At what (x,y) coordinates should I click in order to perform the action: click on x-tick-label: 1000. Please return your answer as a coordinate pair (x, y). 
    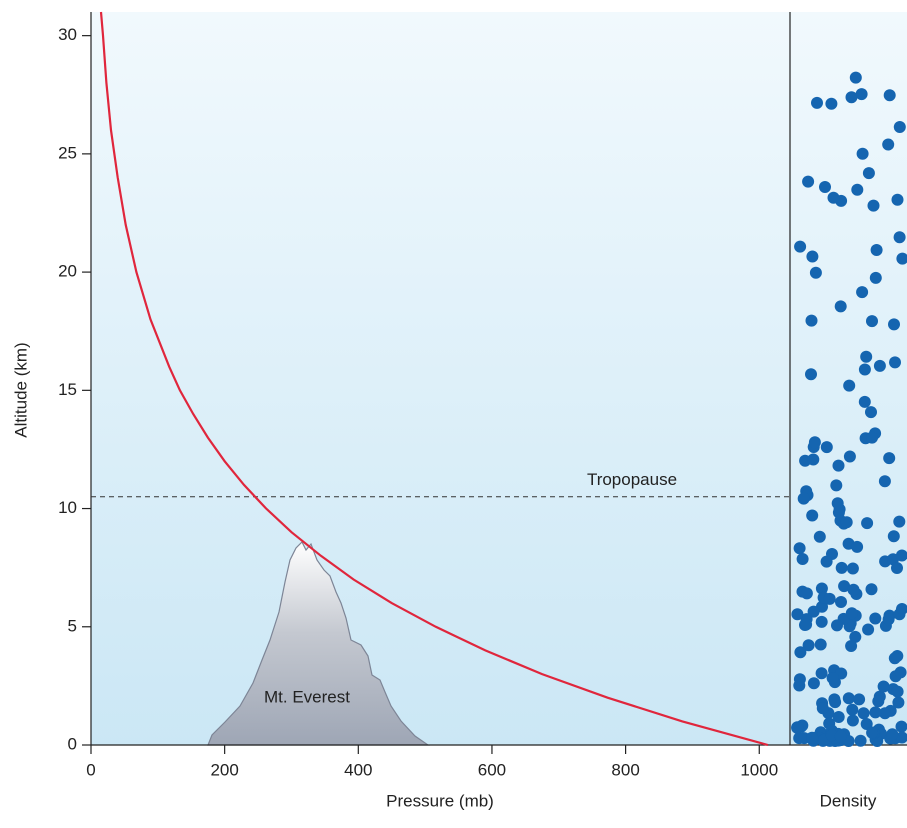
    Looking at the image, I should click on (759, 769).